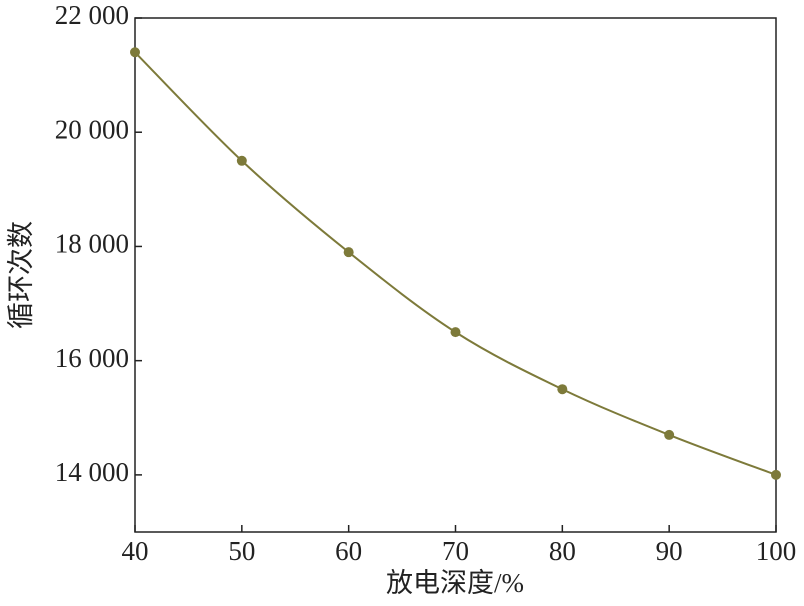 This screenshot has width=804, height=606. What do you see at coordinates (669, 551) in the screenshot?
I see `x-tick-label: 90` at bounding box center [669, 551].